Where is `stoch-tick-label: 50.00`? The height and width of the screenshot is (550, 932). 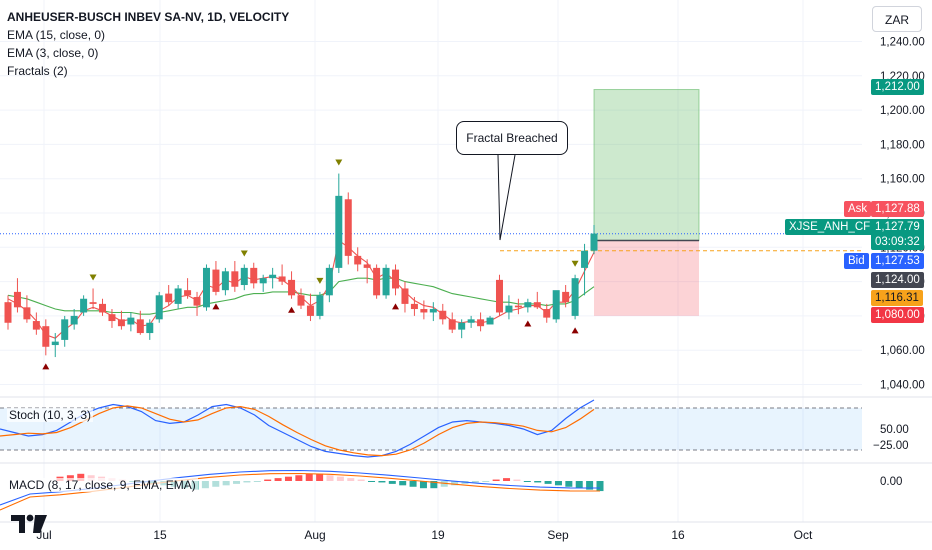 stoch-tick-label: 50.00 is located at coordinates (894, 430).